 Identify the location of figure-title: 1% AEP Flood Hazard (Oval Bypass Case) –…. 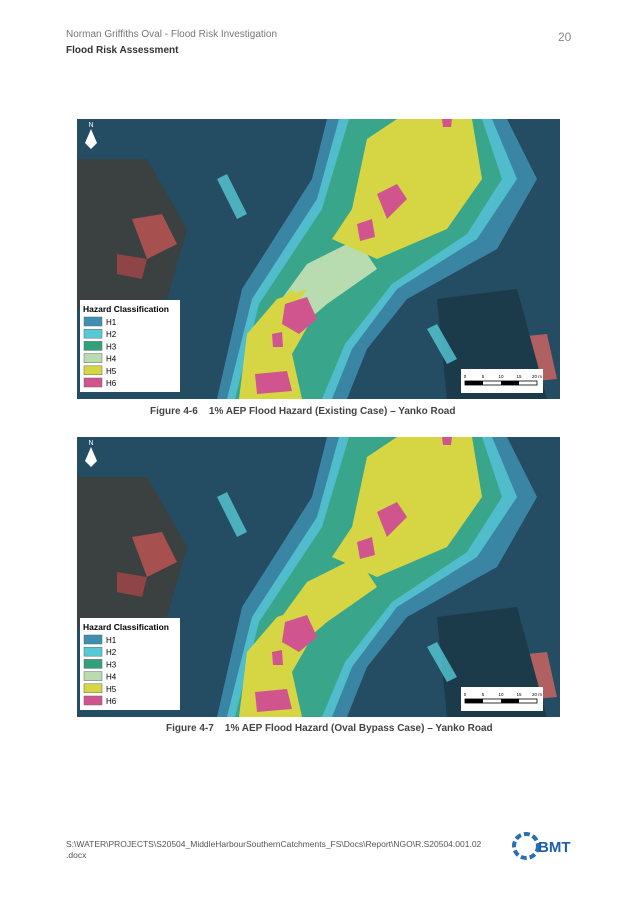
(358, 728).